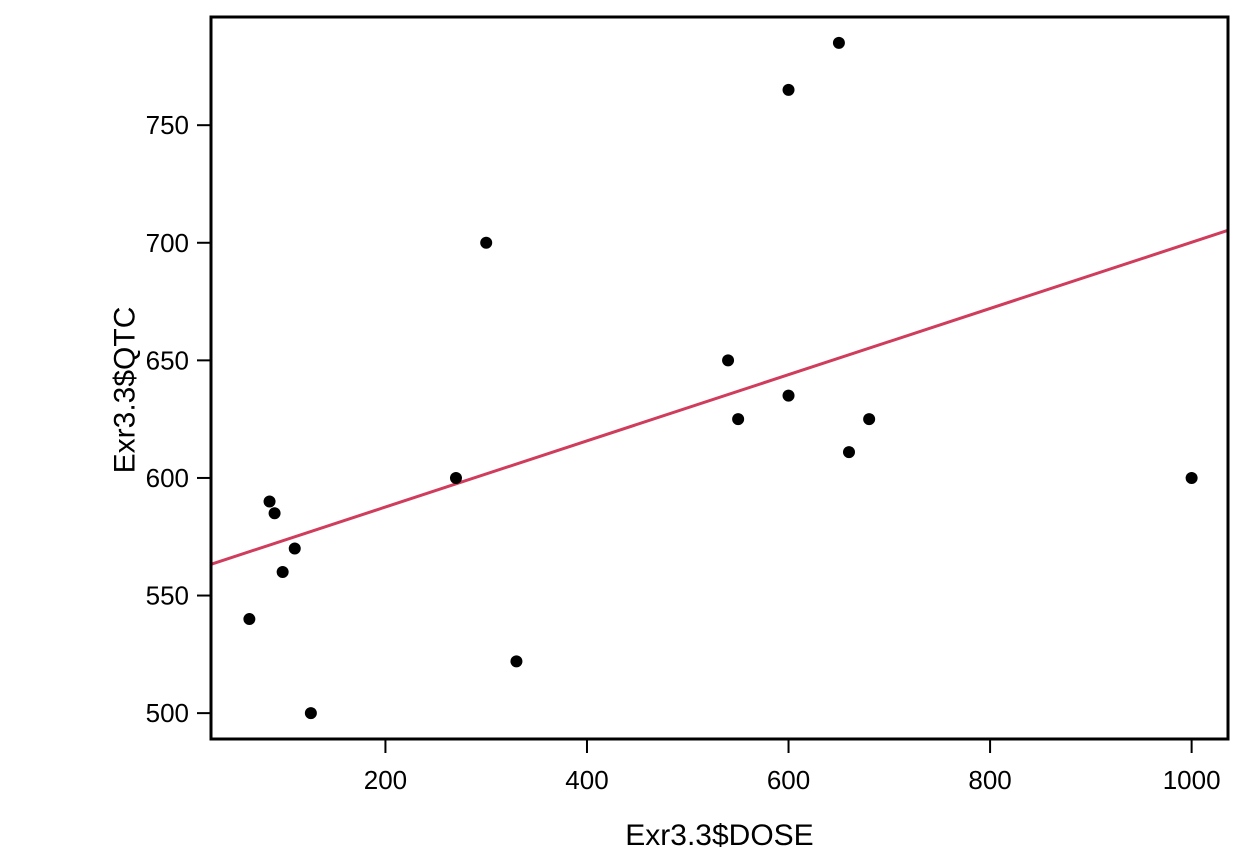  What do you see at coordinates (167, 125) in the screenshot?
I see `y-tick-label: 750` at bounding box center [167, 125].